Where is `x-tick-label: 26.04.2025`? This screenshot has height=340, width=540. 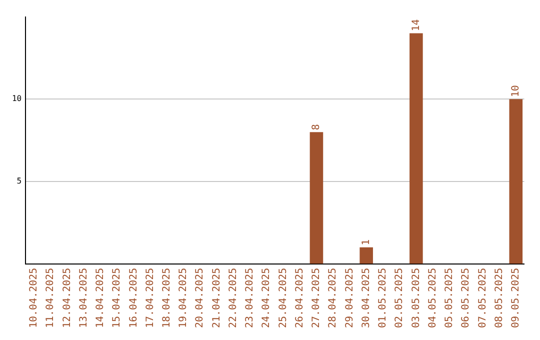 x-tick-label: 26.04.2025 is located at coordinates (300, 298).